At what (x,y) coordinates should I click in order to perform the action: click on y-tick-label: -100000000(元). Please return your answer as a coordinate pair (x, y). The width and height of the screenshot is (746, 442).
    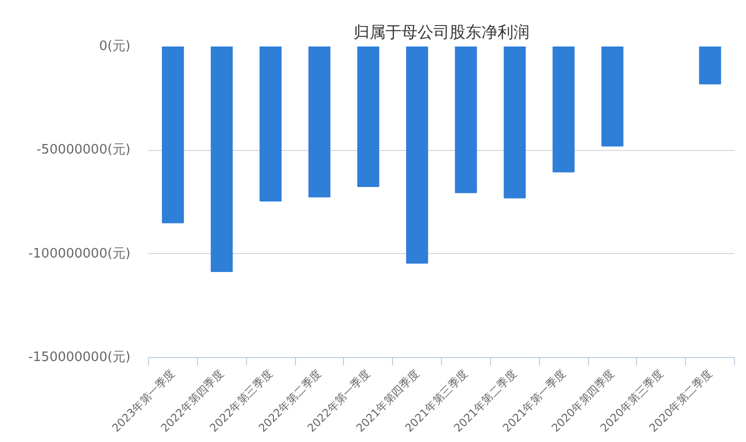
    Looking at the image, I should click on (79, 254).